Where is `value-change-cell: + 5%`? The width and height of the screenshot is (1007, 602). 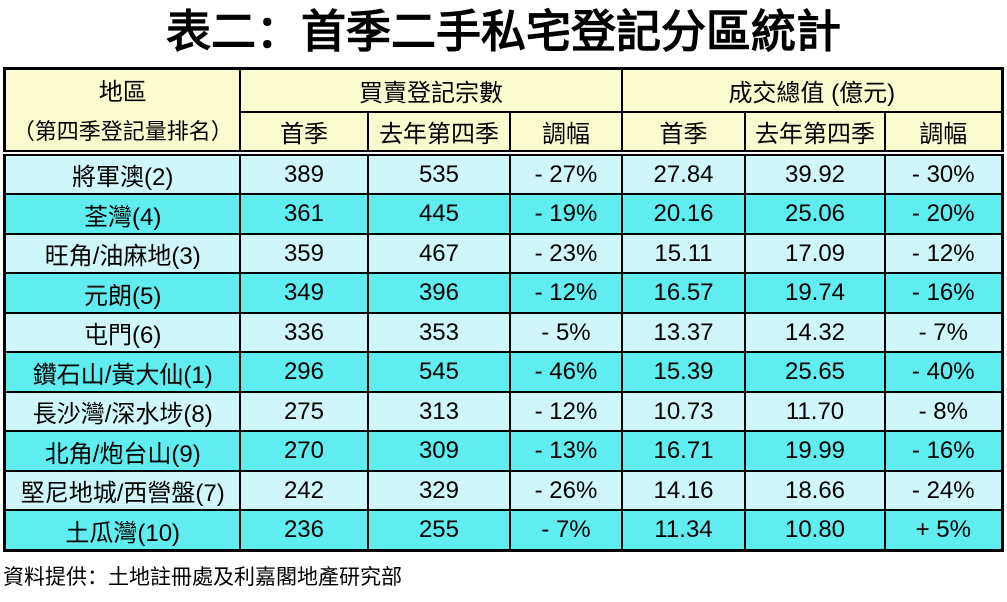 value-change-cell: + 5% is located at coordinates (943, 530).